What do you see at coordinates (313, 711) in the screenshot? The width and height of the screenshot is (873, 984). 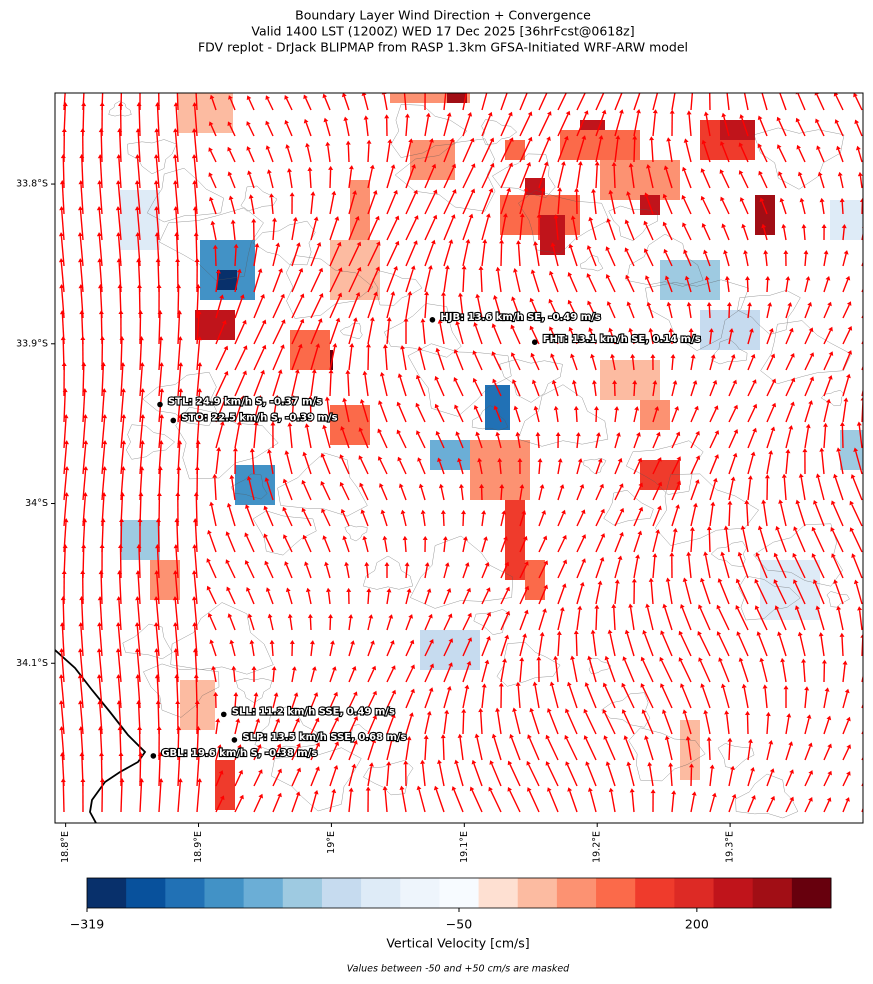 I see `station-label: SLL: 11.2 km/h SSE, 0.49 m/s` at bounding box center [313, 711].